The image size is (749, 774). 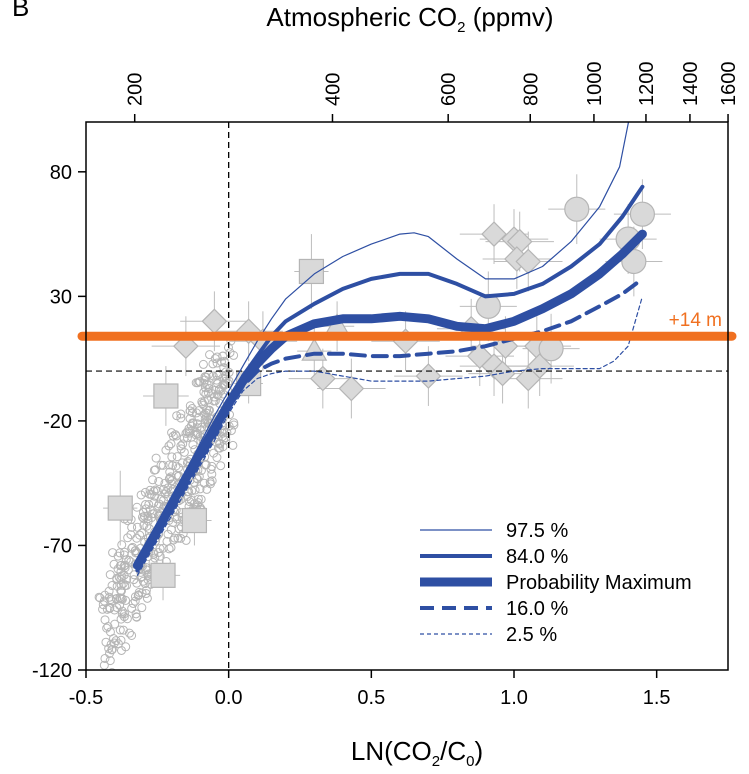 What do you see at coordinates (61, 173) in the screenshot?
I see `y-tick-label: 80` at bounding box center [61, 173].